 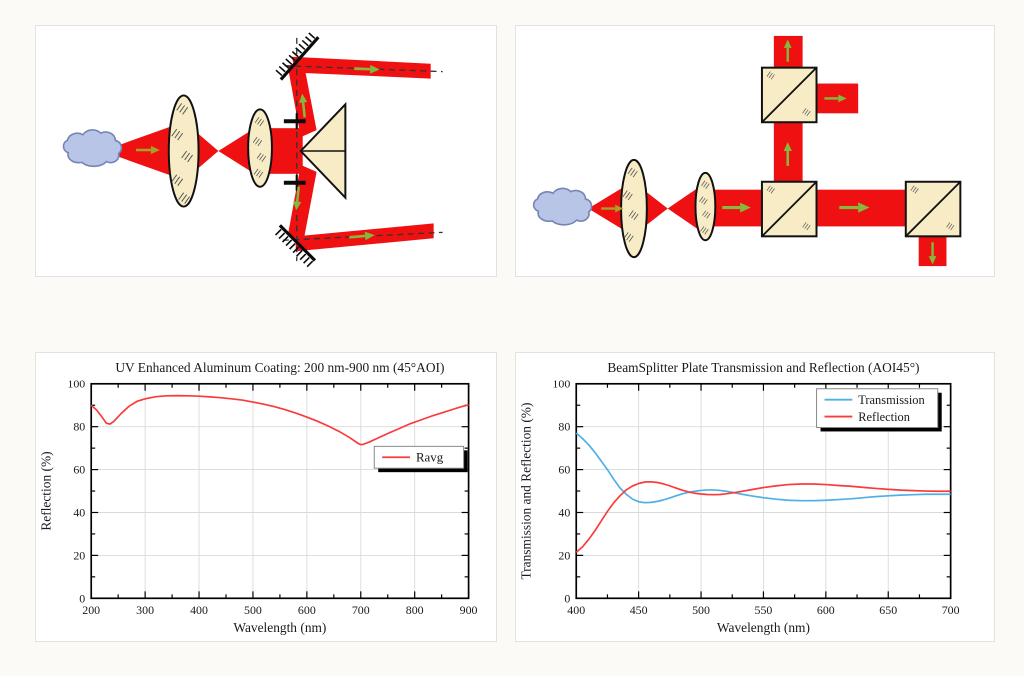 I want to click on svg-text: 900, so click(x=469, y=610).